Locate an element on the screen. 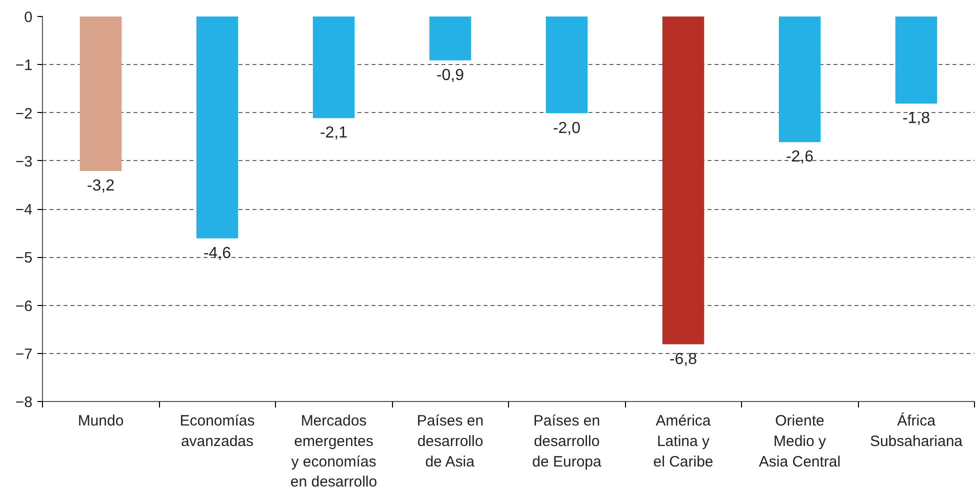 The height and width of the screenshot is (493, 978). data-label: -2,0 is located at coordinates (566, 128).